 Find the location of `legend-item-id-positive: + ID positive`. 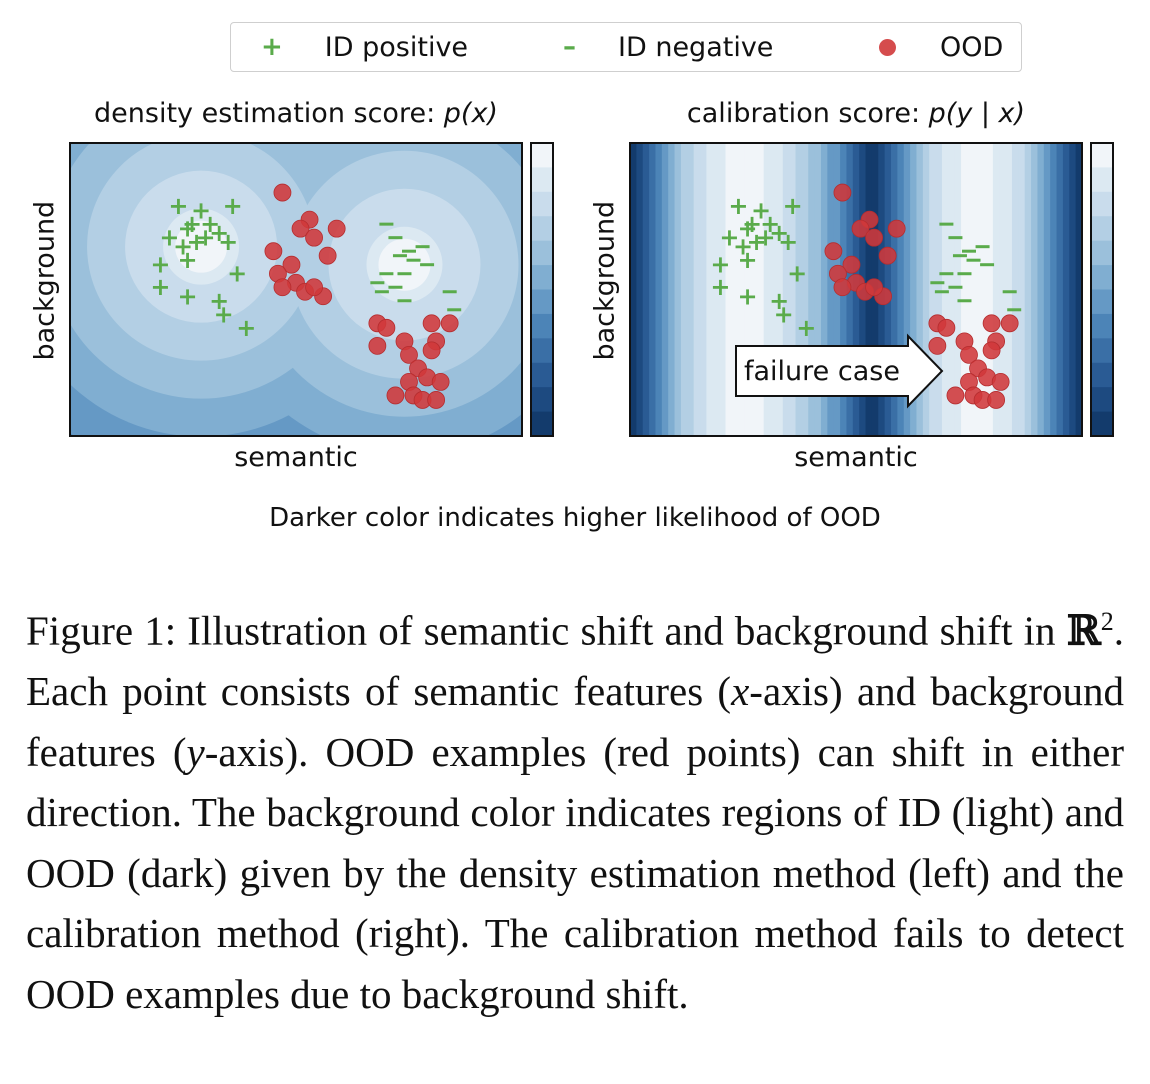

legend-item-id-positive: + ID positive is located at coordinates (364, 47).